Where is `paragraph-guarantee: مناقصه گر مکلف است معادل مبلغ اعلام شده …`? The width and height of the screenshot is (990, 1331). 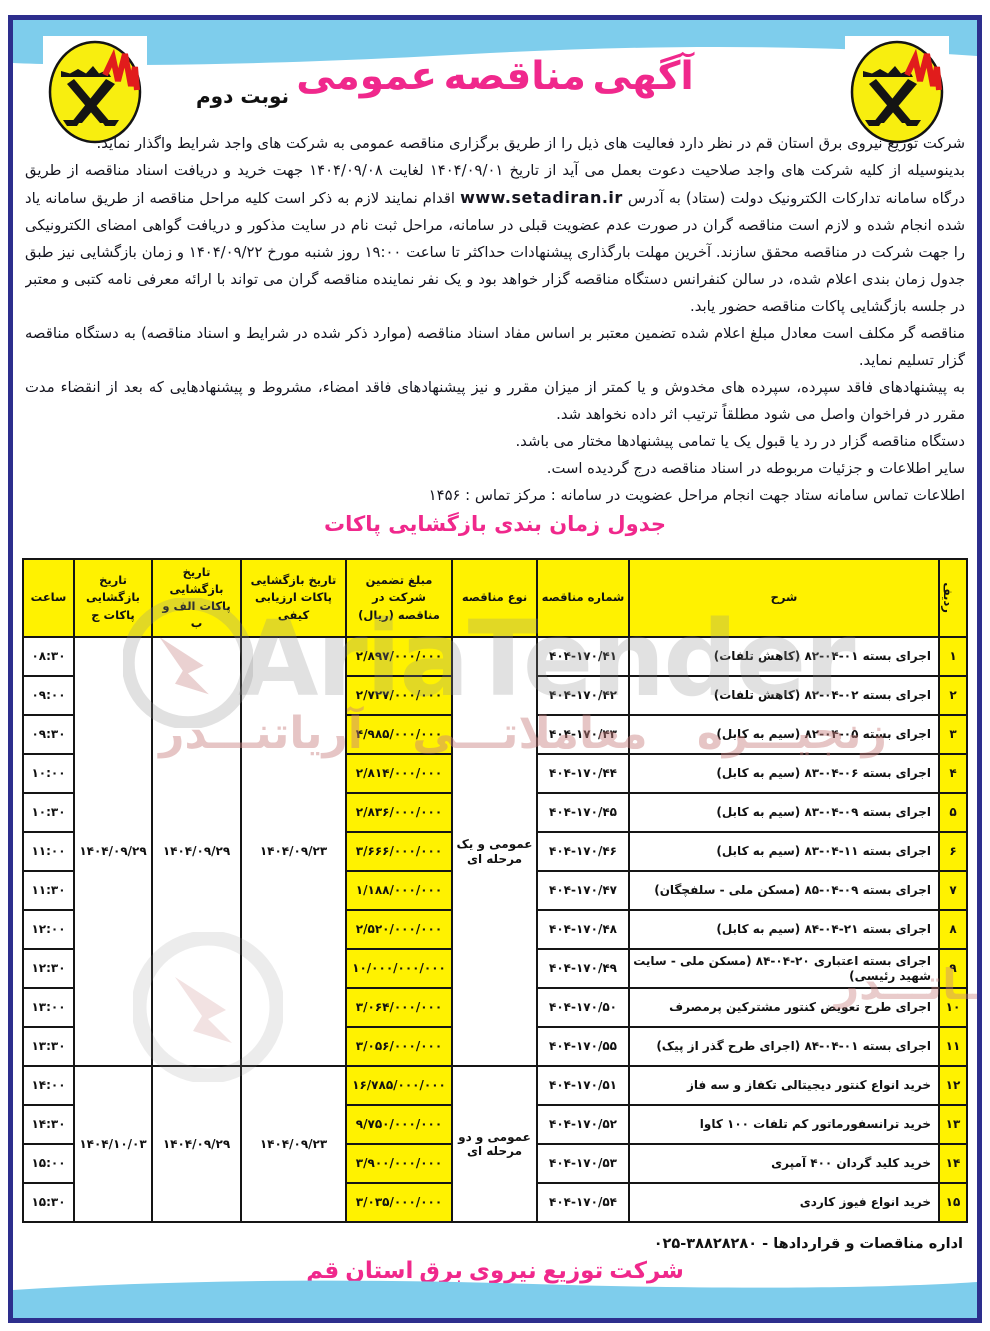 paragraph-guarantee: مناقصه گر مکلف است معادل مبلغ اعلام شده … is located at coordinates (495, 347).